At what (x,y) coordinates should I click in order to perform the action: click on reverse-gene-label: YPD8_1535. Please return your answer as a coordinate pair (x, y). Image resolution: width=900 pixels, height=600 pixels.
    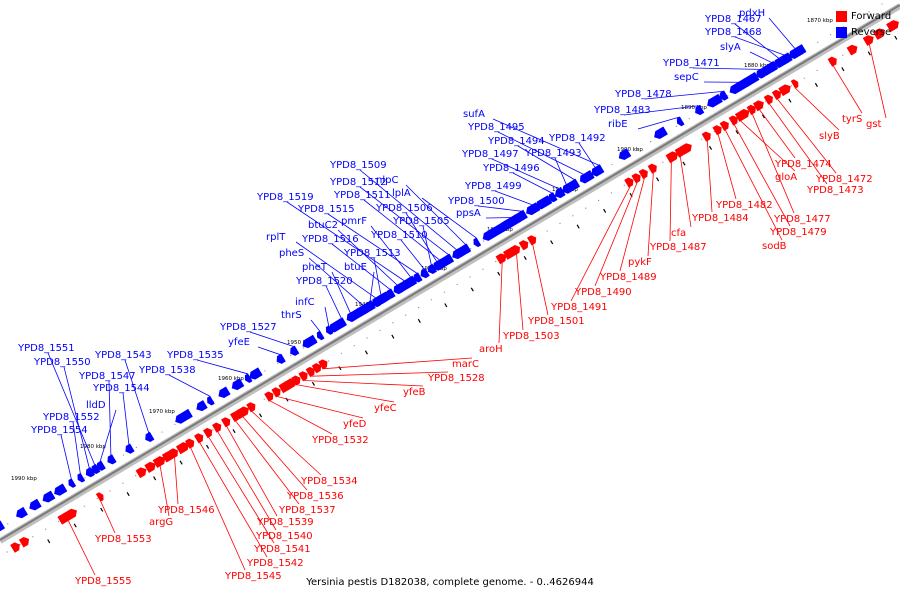
    Looking at the image, I should click on (195, 355).